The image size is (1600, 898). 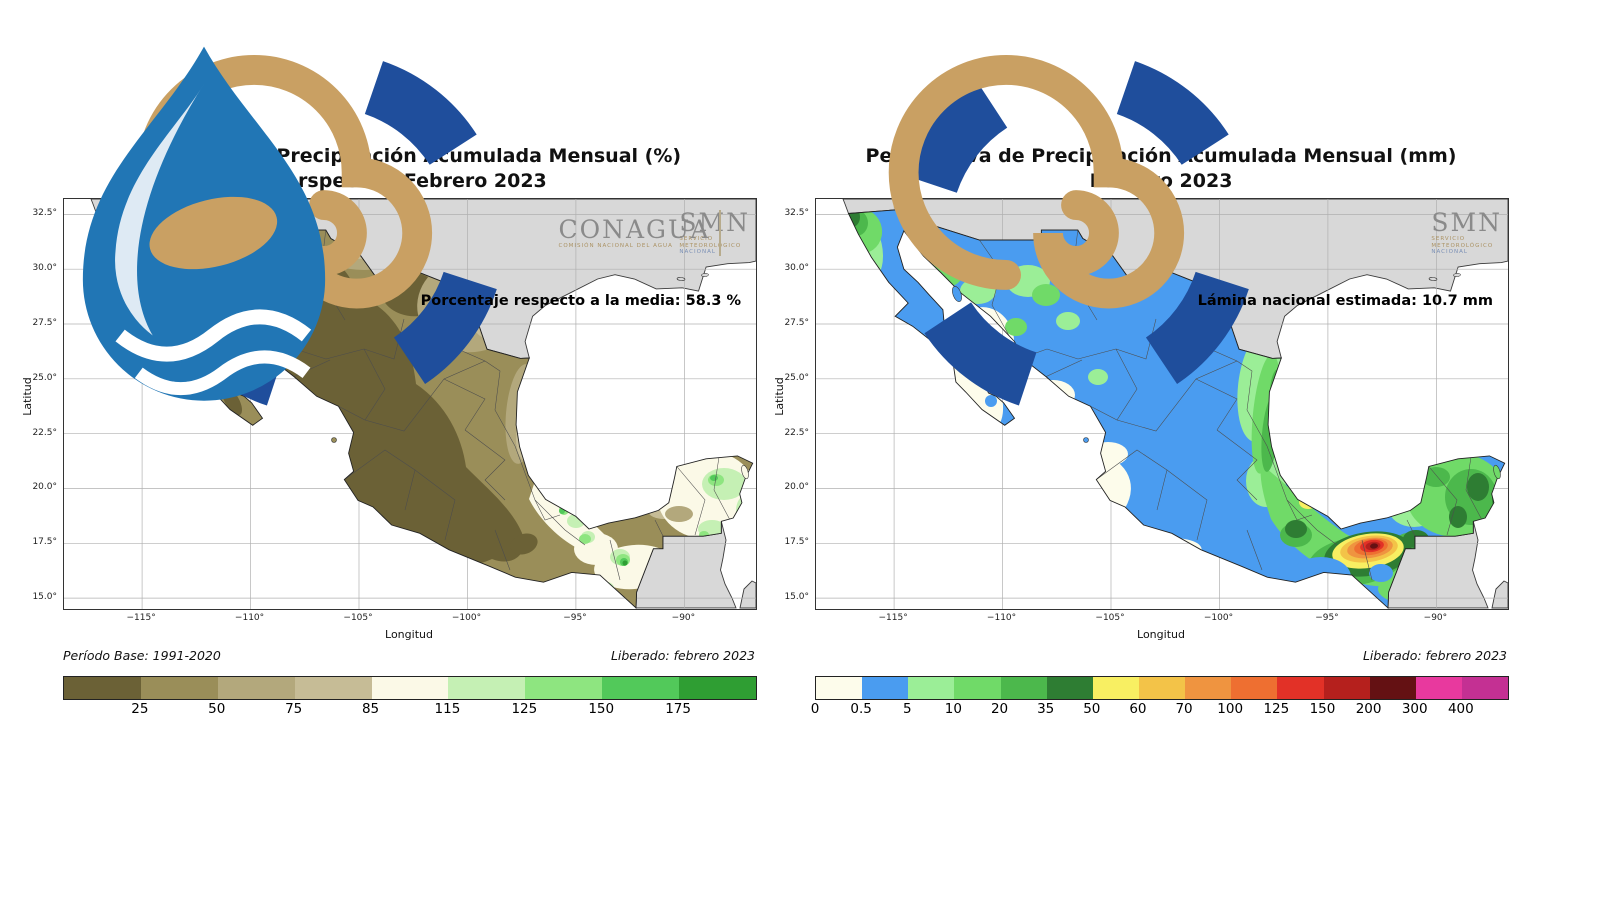 What do you see at coordinates (953, 709) in the screenshot?
I see `colorbar-tick-label: 10` at bounding box center [953, 709].